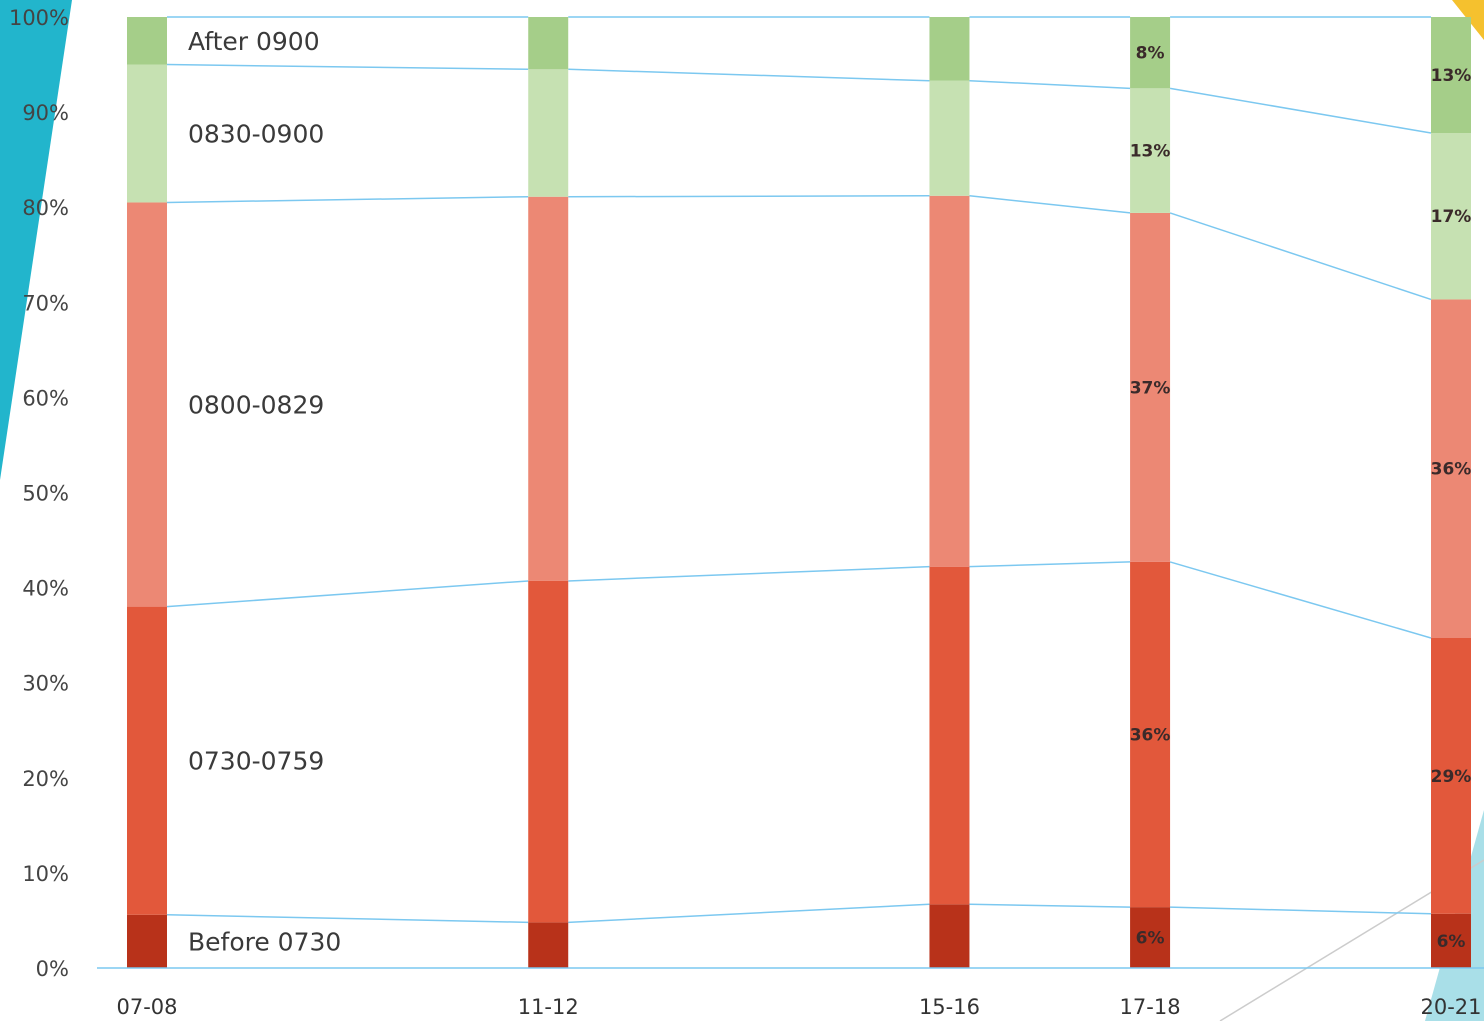 The image size is (1484, 1021). I want to click on y-tick-label: 50%, so click(45, 494).